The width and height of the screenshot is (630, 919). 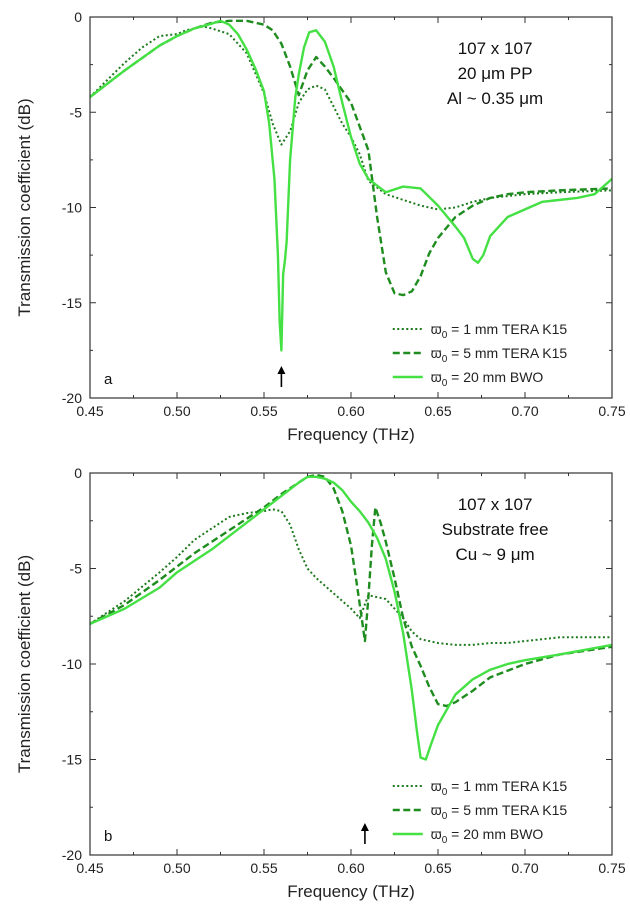 What do you see at coordinates (495, 98) in the screenshot?
I see `annotation-line: Al ~ 0.35 μm` at bounding box center [495, 98].